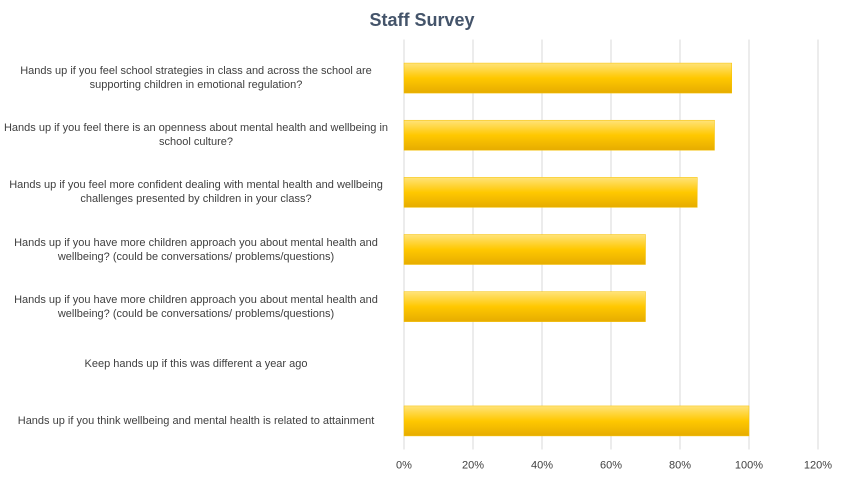  I want to click on x-tick-label: 120%, so click(818, 465).